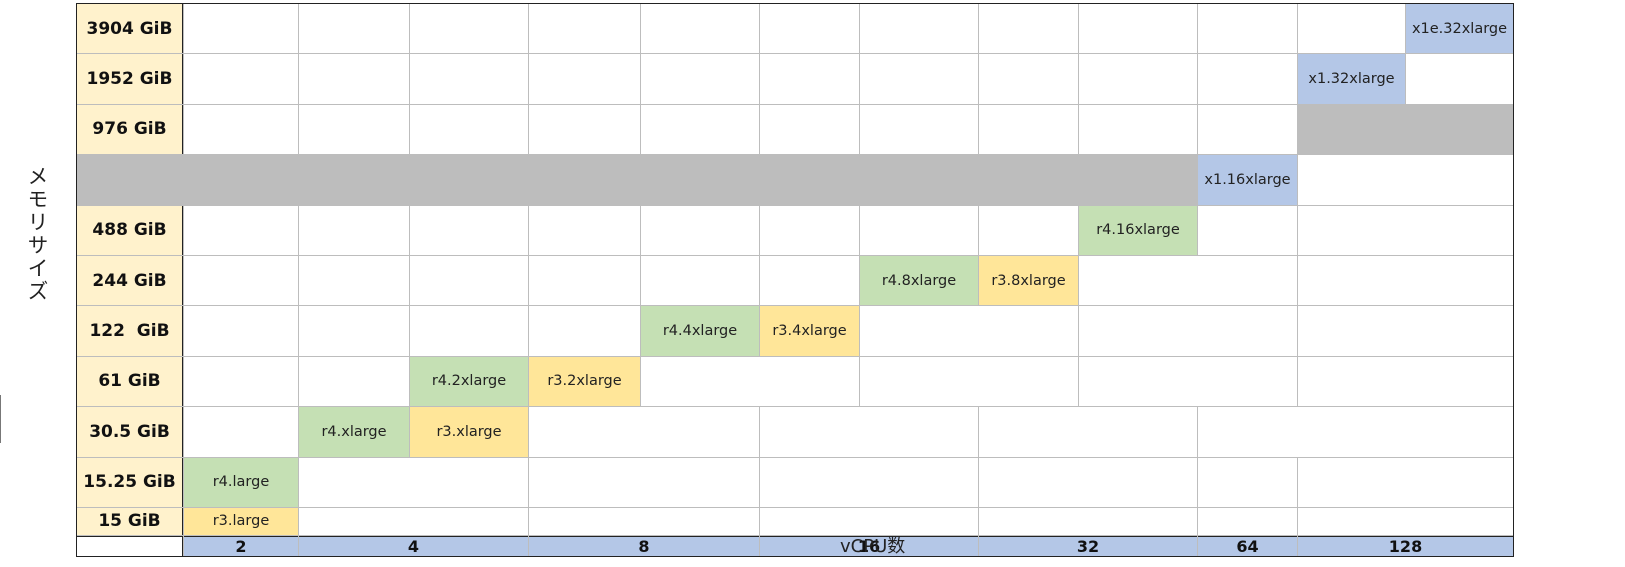 This screenshot has height=567, width=1625. I want to click on instance-r4-16xlarge: r4.16xlarge, so click(1138, 230).